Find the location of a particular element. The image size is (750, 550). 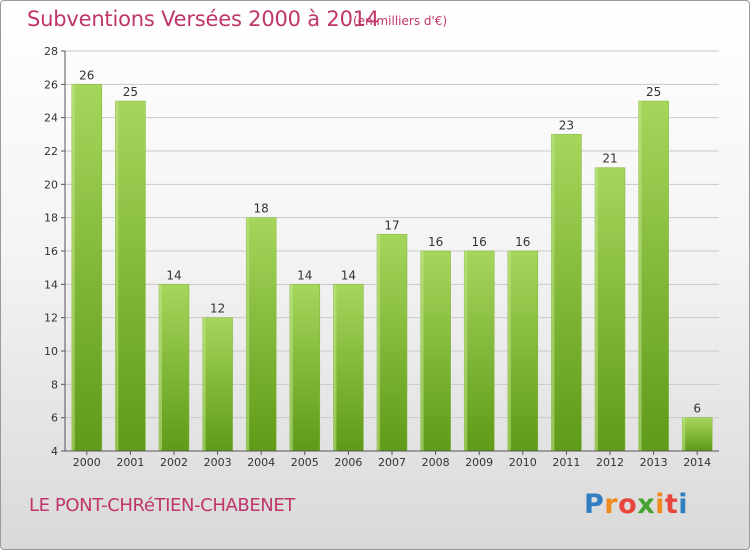

y-tick-label: 18 is located at coordinates (51, 218).